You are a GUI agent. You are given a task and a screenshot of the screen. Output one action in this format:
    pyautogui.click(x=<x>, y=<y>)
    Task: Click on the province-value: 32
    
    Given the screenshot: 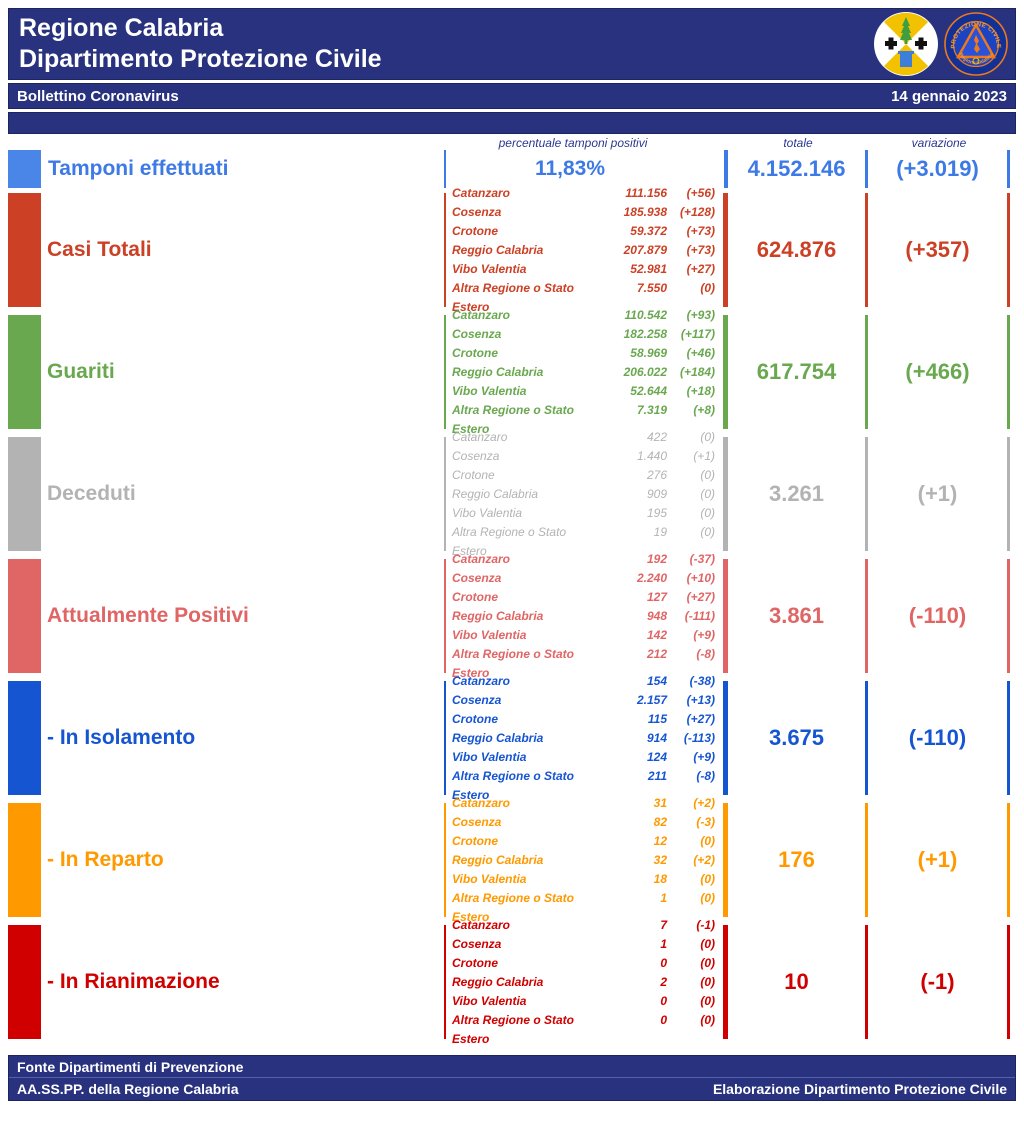 What is the action you would take?
    pyautogui.click(x=660, y=859)
    